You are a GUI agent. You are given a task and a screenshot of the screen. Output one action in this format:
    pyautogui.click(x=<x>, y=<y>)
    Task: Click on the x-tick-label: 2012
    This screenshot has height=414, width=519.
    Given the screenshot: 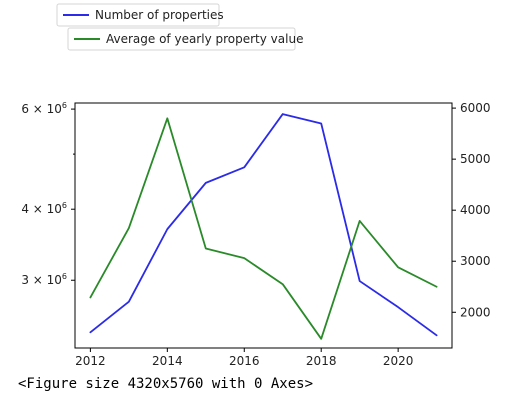 What is the action you would take?
    pyautogui.click(x=90, y=361)
    